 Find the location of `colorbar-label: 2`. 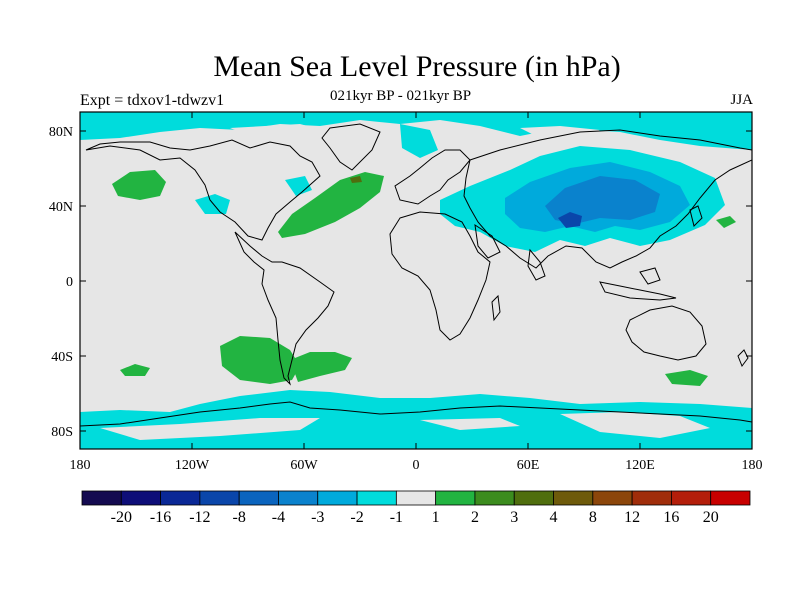

colorbar-label: 2 is located at coordinates (475, 517).